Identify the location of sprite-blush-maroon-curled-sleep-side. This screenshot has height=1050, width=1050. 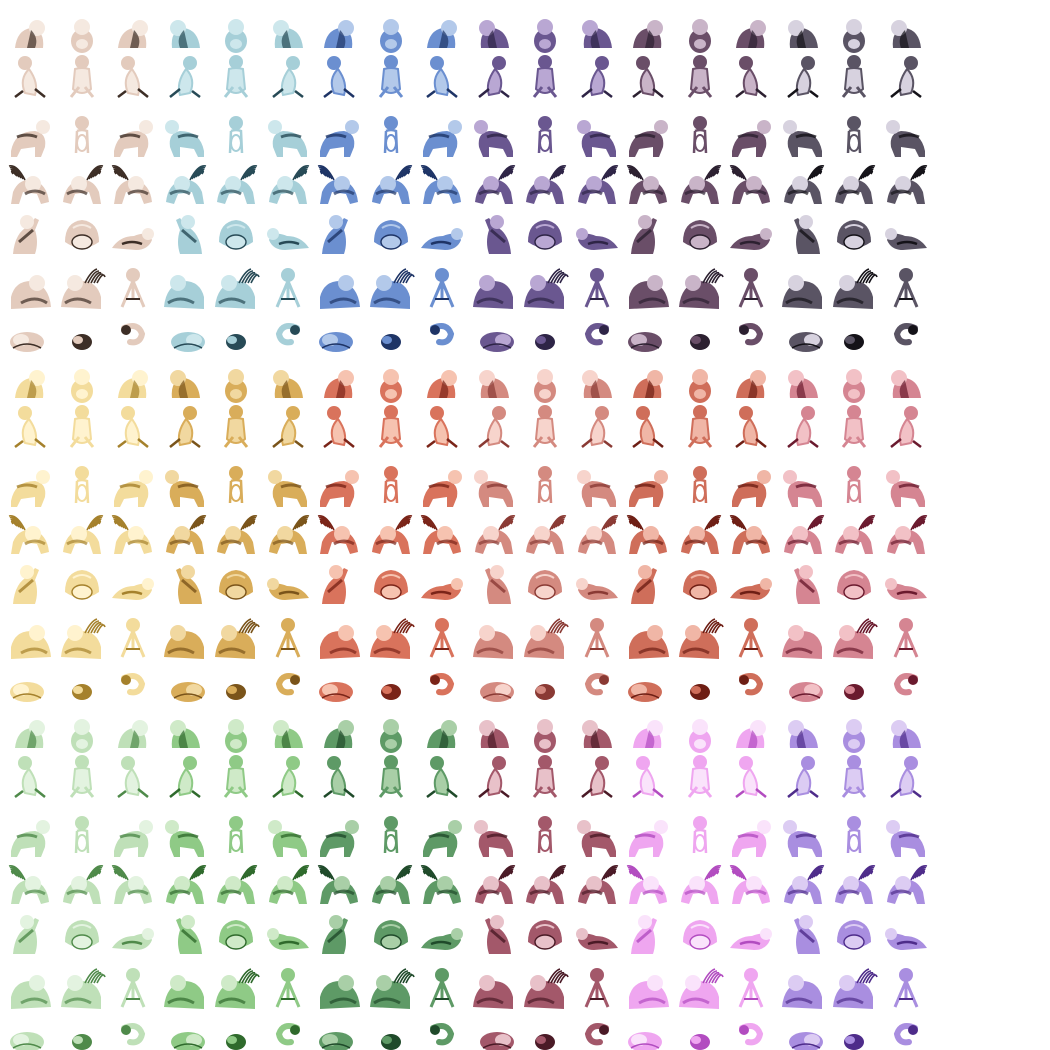
(803, 693).